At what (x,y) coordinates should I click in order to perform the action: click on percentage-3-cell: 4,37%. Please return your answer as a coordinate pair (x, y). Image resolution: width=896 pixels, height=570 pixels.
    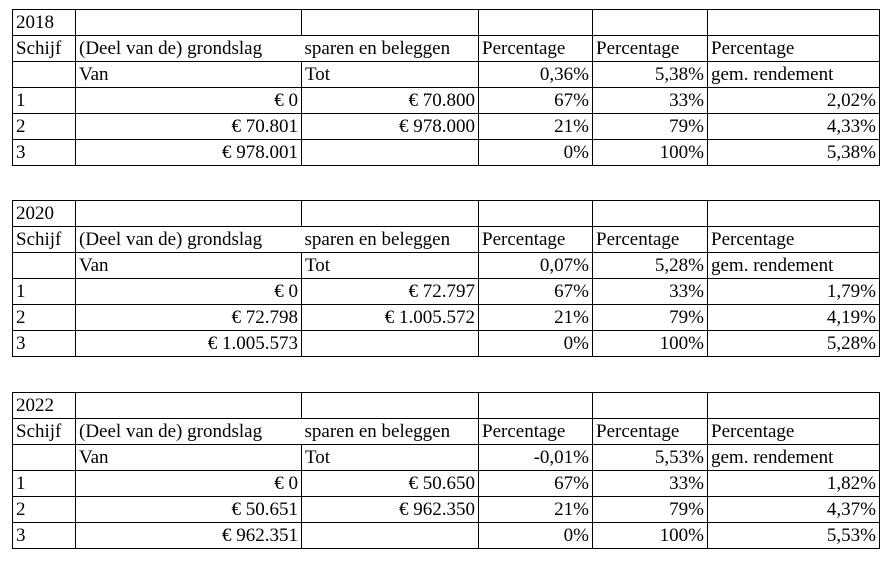
    Looking at the image, I should click on (793, 509).